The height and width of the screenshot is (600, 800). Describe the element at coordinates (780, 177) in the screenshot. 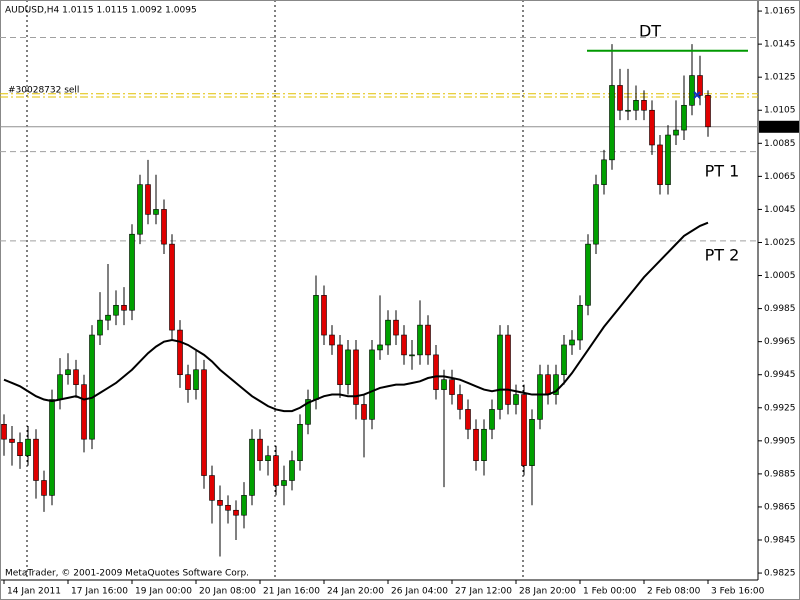

I see `y-tick-label: 1.0065` at that location.